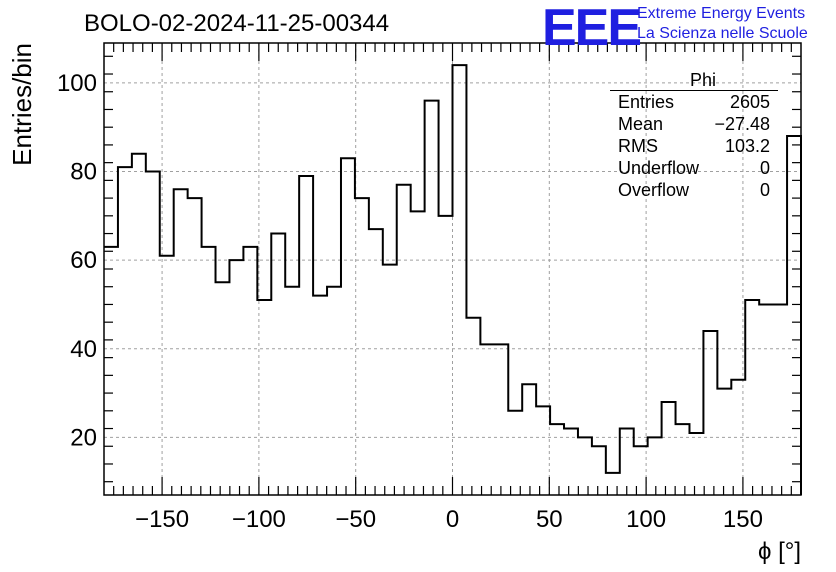 Image resolution: width=836 pixels, height=572 pixels. I want to click on stats-row-overflow: Overflow 0, so click(694, 190).